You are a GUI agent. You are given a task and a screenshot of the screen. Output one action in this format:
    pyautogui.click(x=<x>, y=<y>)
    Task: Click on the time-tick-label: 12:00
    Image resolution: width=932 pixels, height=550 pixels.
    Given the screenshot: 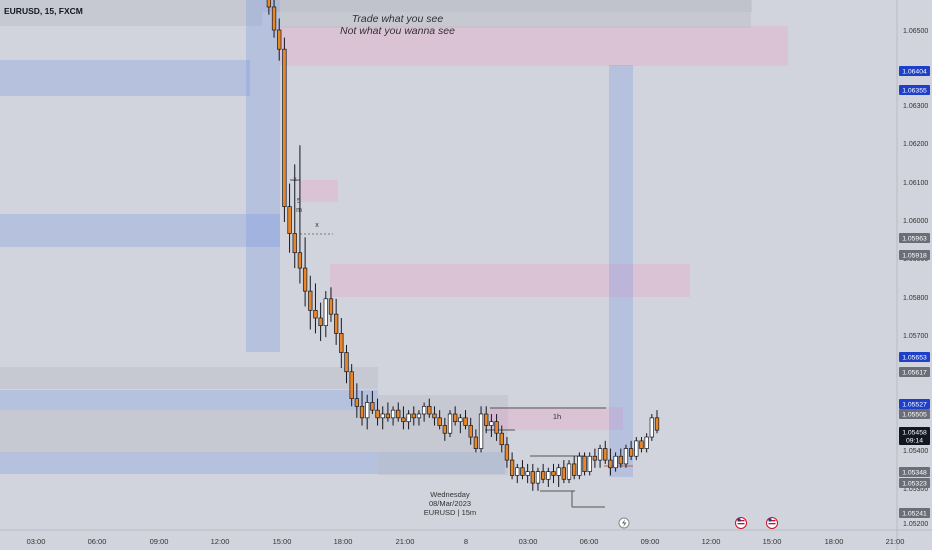 What is the action you would take?
    pyautogui.click(x=711, y=541)
    